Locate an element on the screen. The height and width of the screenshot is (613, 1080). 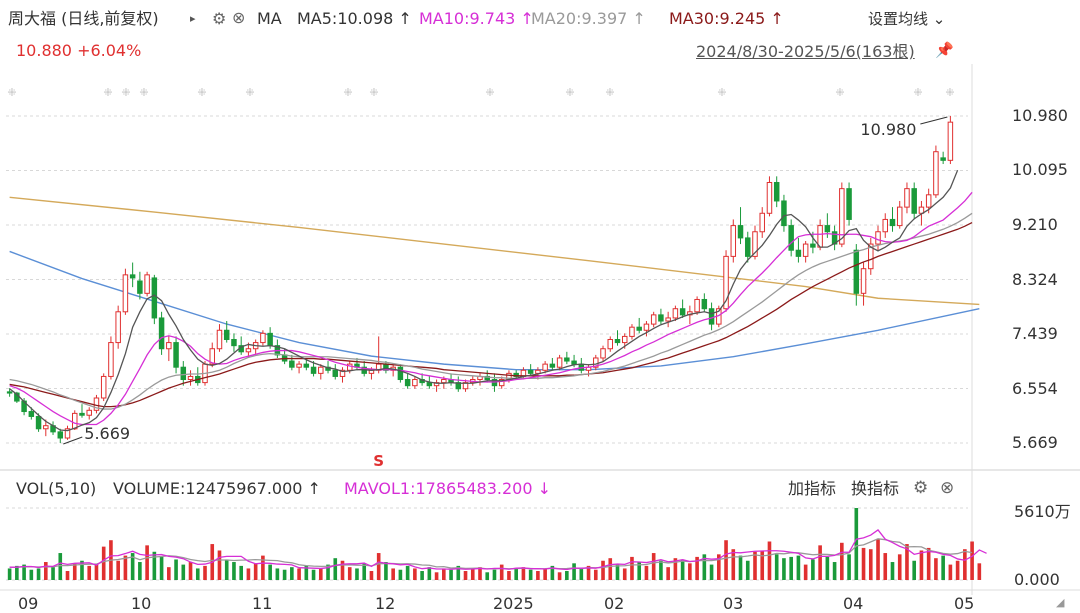
last-price: 10.880 +6.04% is located at coordinates (79, 50).